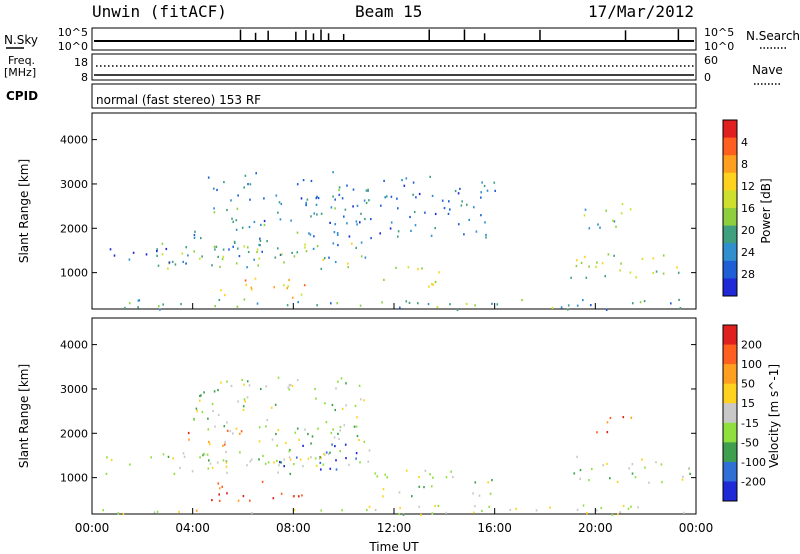 The width and height of the screenshot is (800, 554). I want to click on velocity-colorbar: 200 100 50 15 -15 -50 -100 -200, so click(744, 413).